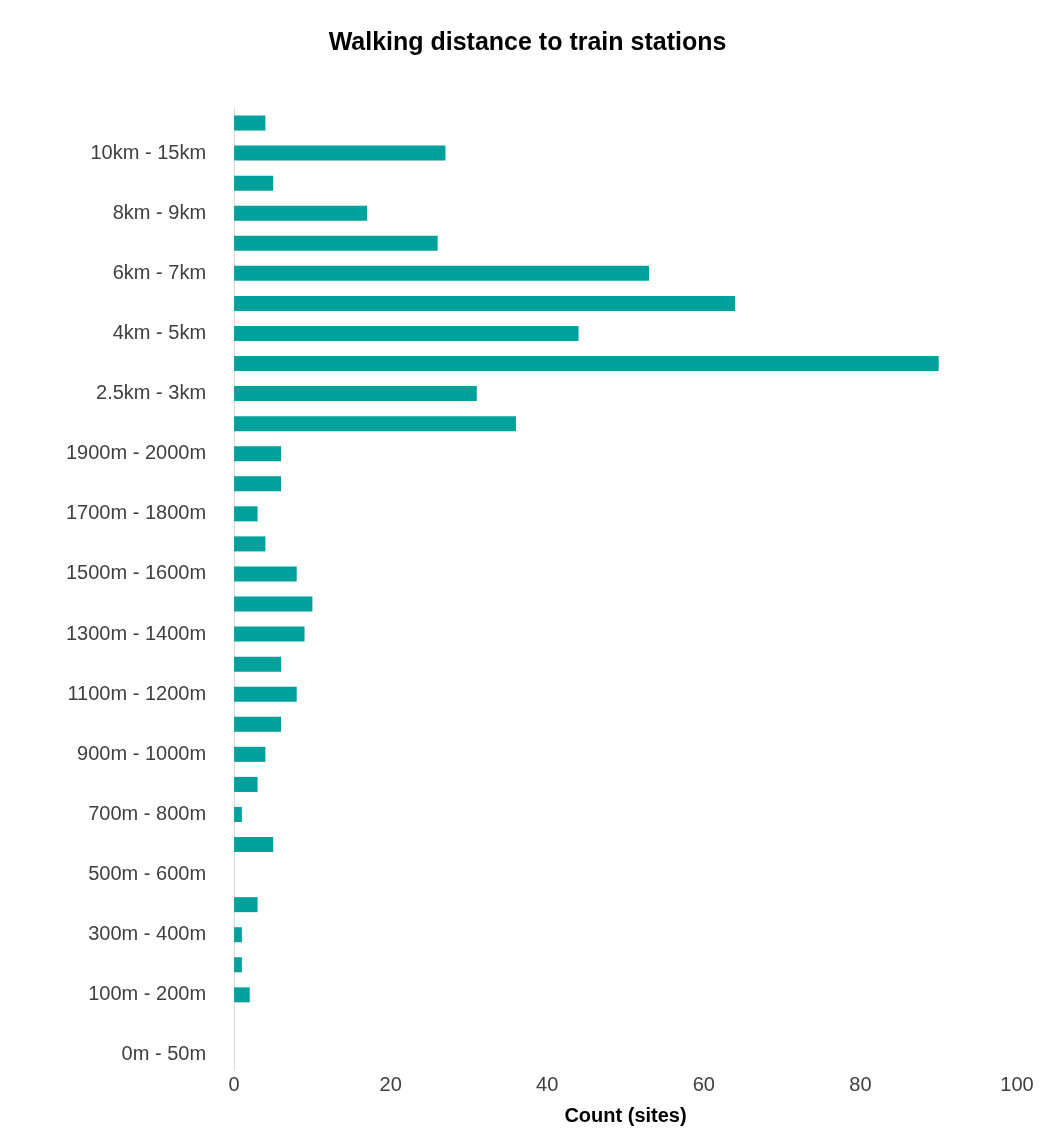  I want to click on y-tick-label: 500m - 600m, so click(147, 873).